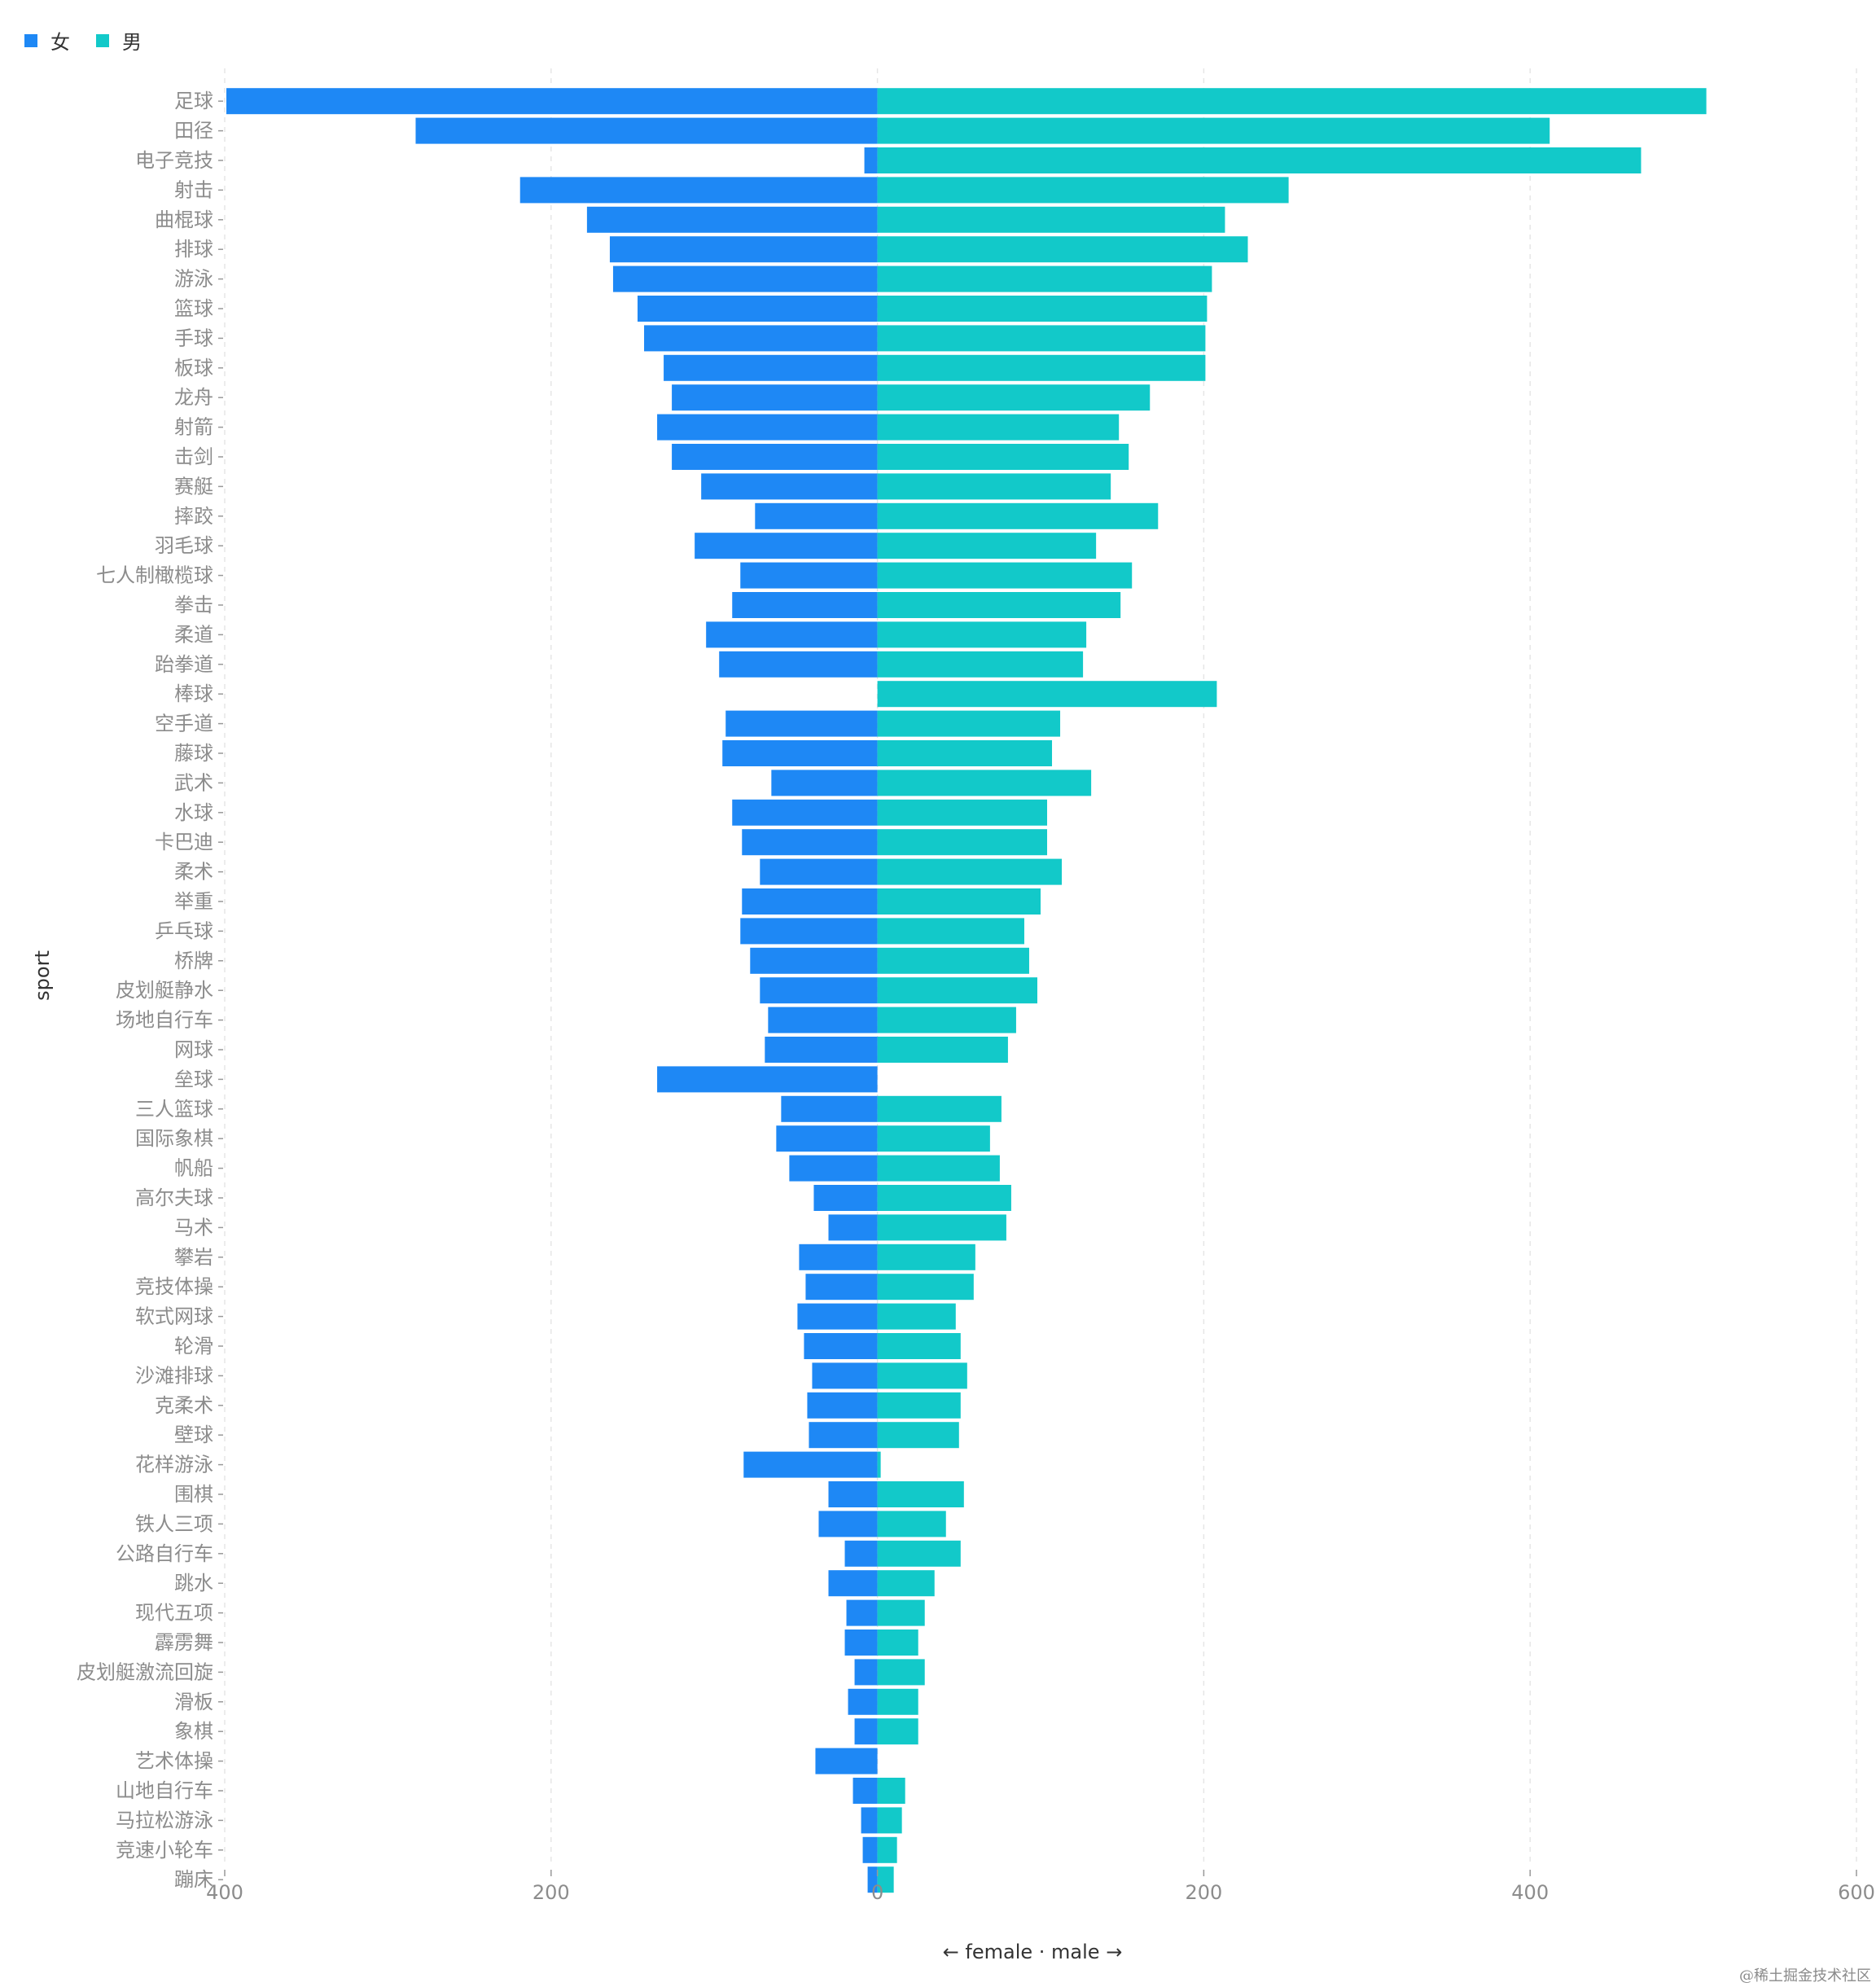 The height and width of the screenshot is (1987, 1876). What do you see at coordinates (47, 40) in the screenshot?
I see `legend-item-female: 女` at bounding box center [47, 40].